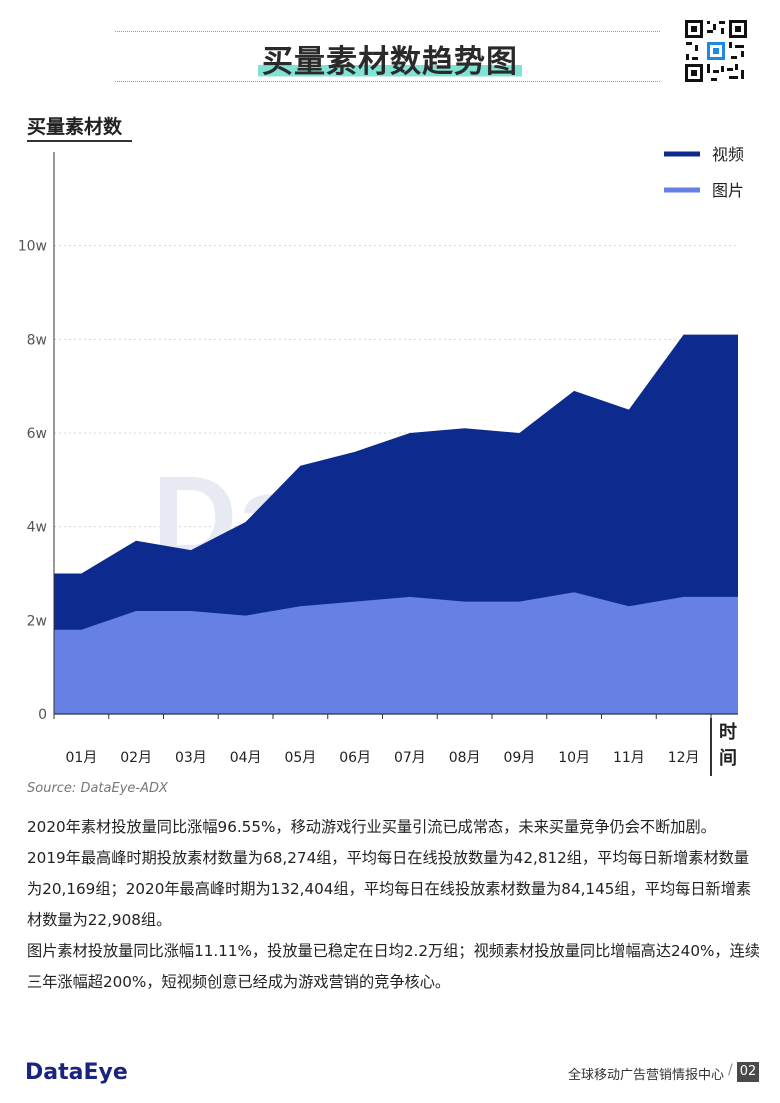 The height and width of the screenshot is (1103, 780). I want to click on legend-label: 视频, so click(728, 154).